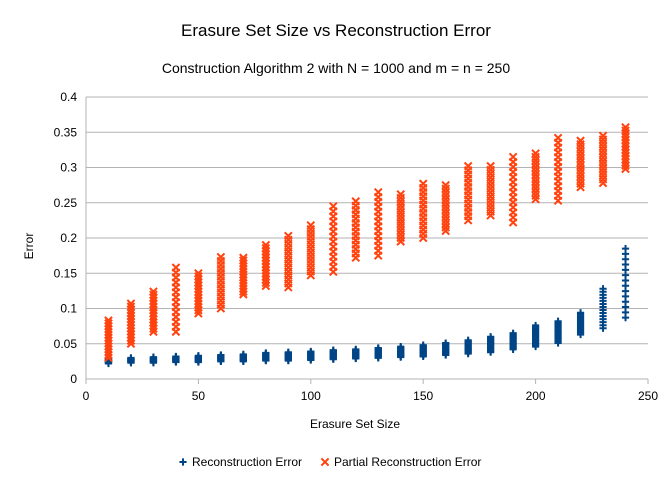 The width and height of the screenshot is (672, 480). Describe the element at coordinates (66, 203) in the screenshot. I see `y-tick-label: 0.25` at that location.